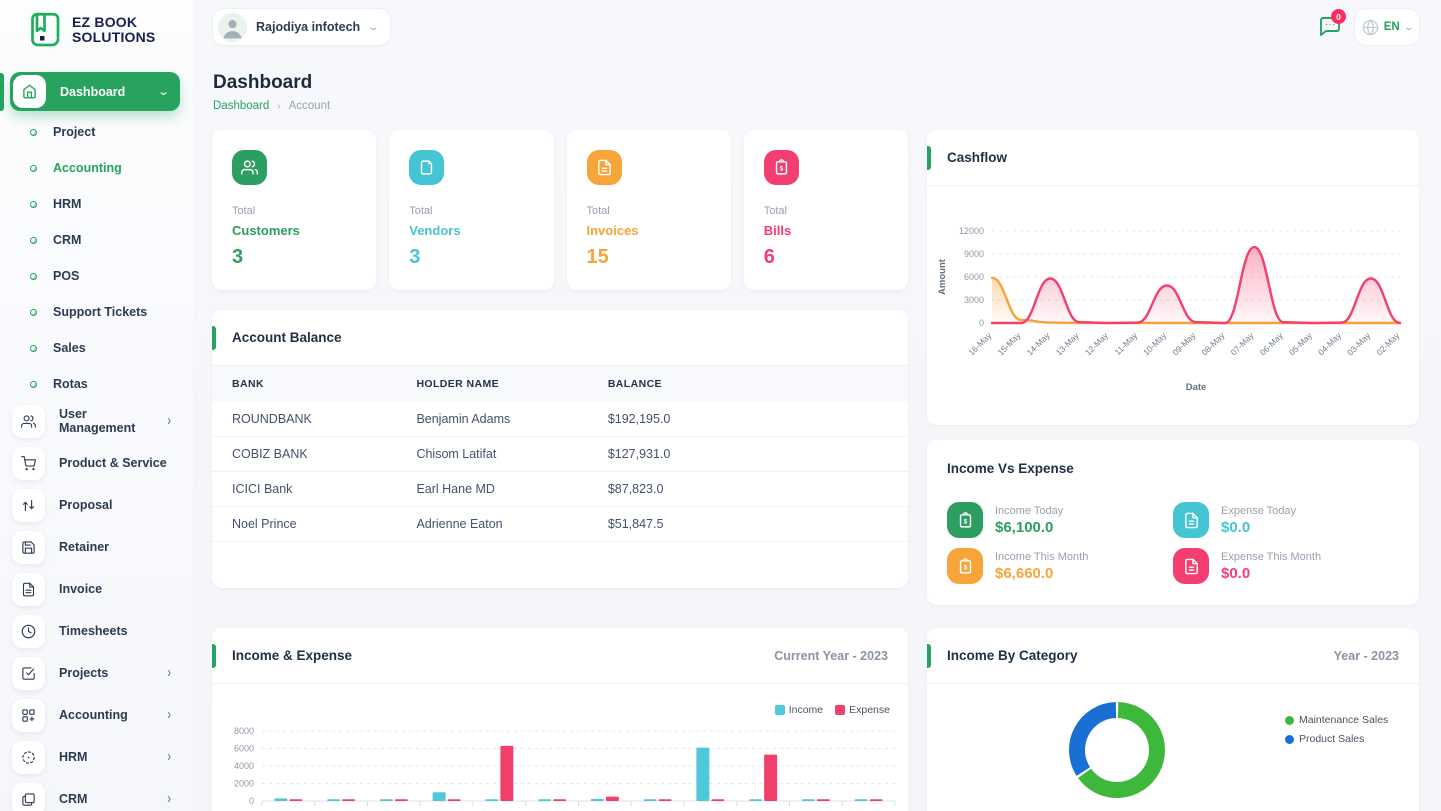 Image resolution: width=1441 pixels, height=811 pixels. I want to click on sidebar-item-rotas: Rotas, so click(96, 384).